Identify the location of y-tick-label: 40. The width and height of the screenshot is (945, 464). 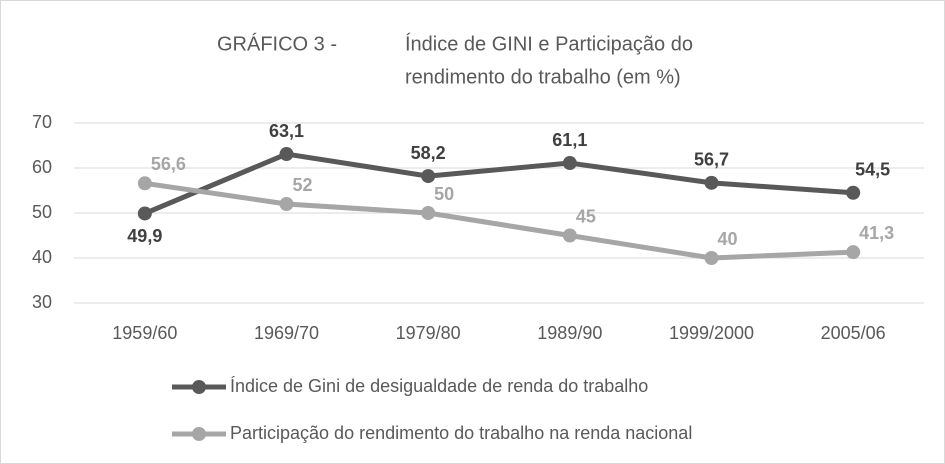
(42, 257).